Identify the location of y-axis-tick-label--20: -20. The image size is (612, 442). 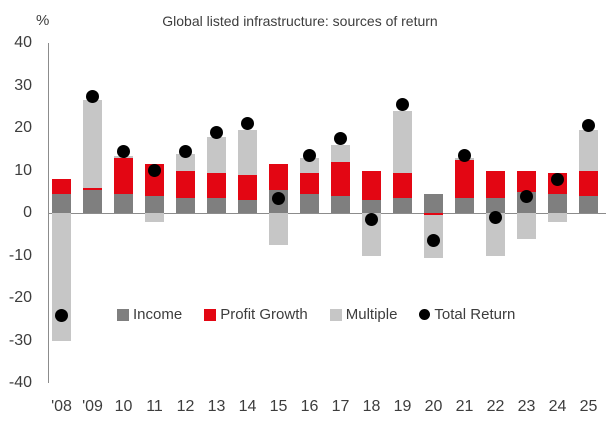
(20, 297).